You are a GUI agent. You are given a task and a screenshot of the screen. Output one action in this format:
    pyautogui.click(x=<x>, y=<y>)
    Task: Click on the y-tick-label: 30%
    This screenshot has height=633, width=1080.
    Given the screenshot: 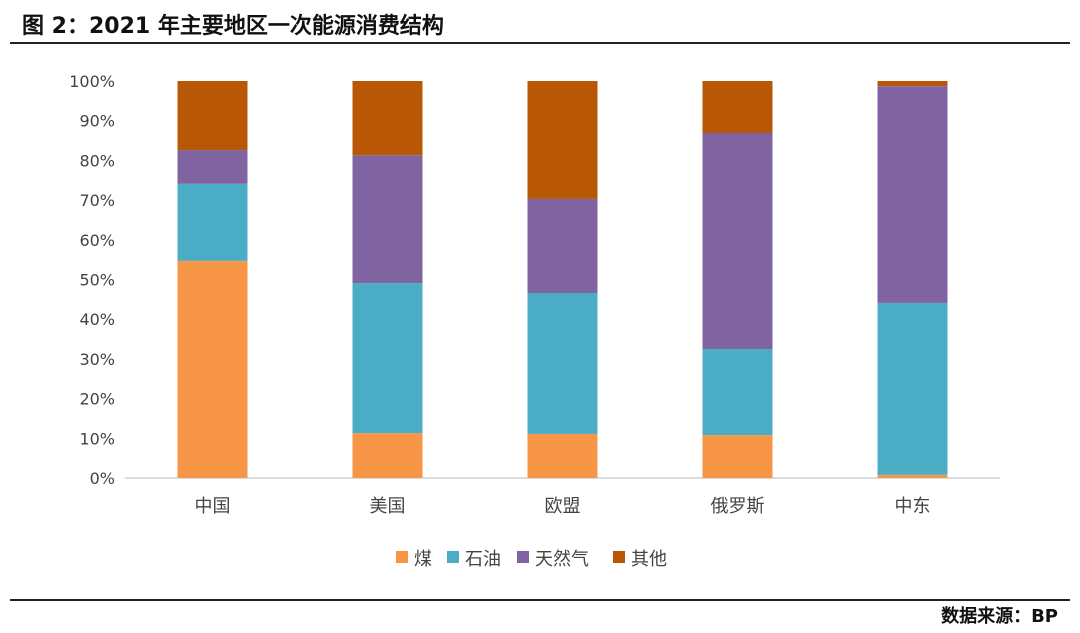 What is the action you would take?
    pyautogui.click(x=97, y=359)
    